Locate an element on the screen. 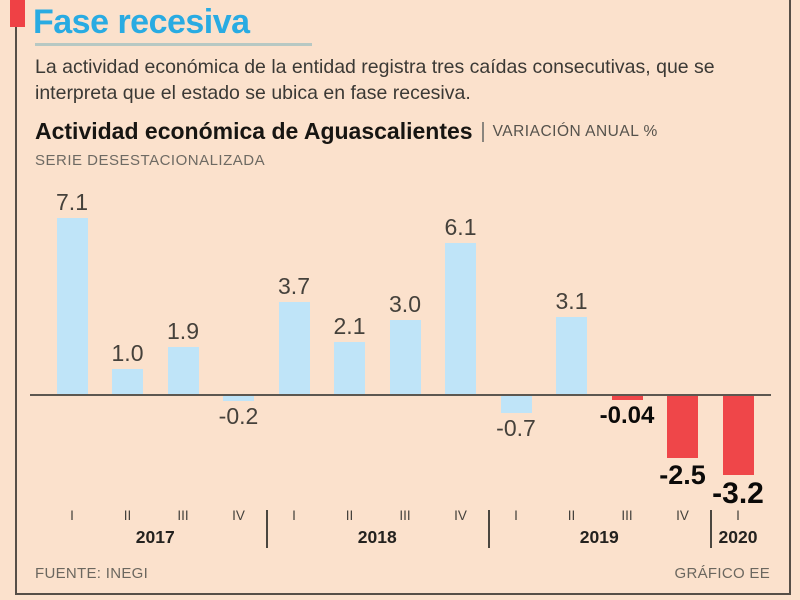 The image size is (800, 600). chart-units-label: VARIACIÓN ANUAL % is located at coordinates (575, 131).